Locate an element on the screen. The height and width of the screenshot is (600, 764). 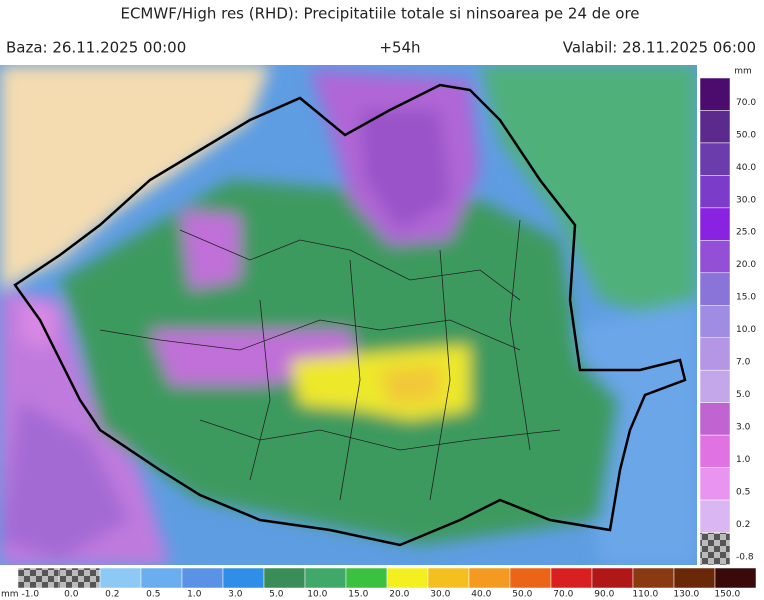
legend-label: 0.0 is located at coordinates (71, 595).